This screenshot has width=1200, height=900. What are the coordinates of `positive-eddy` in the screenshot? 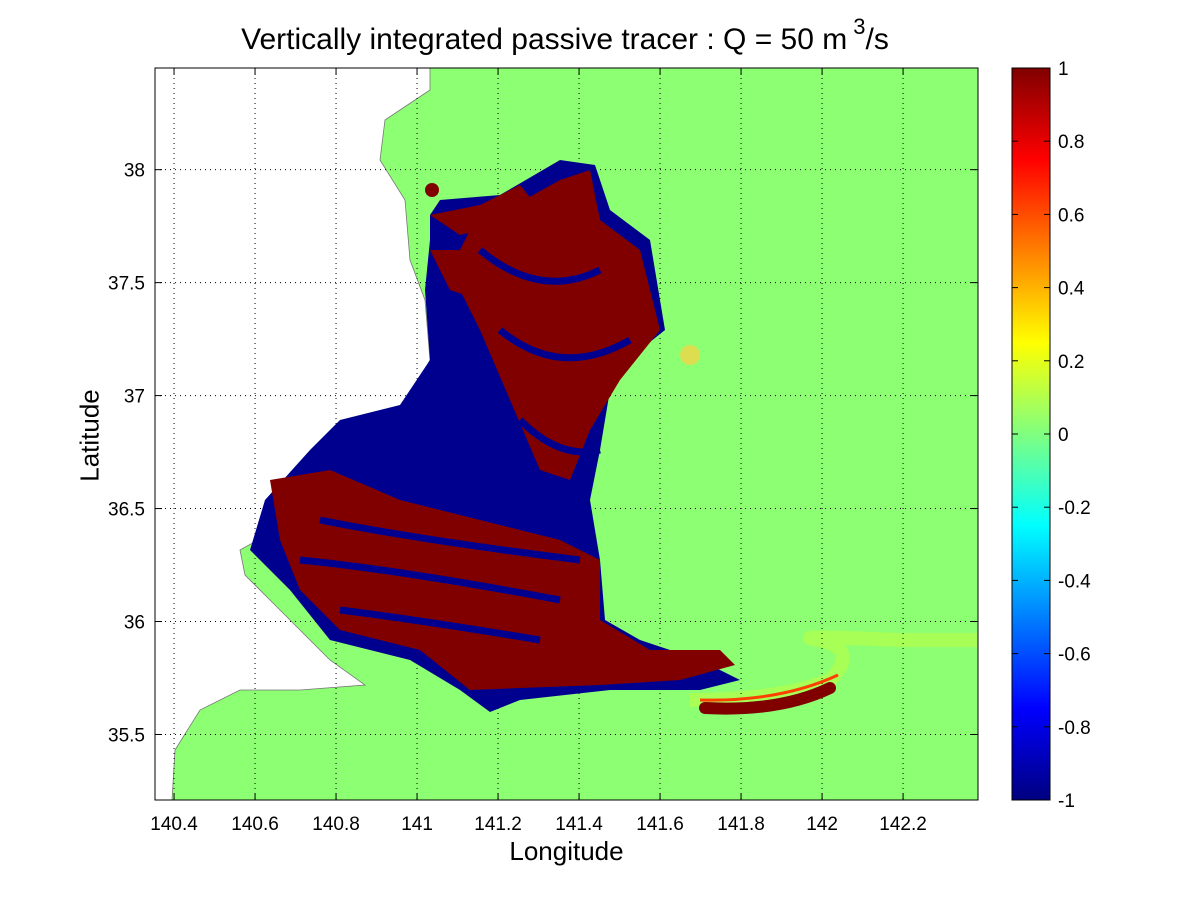 It's located at (767, 698).